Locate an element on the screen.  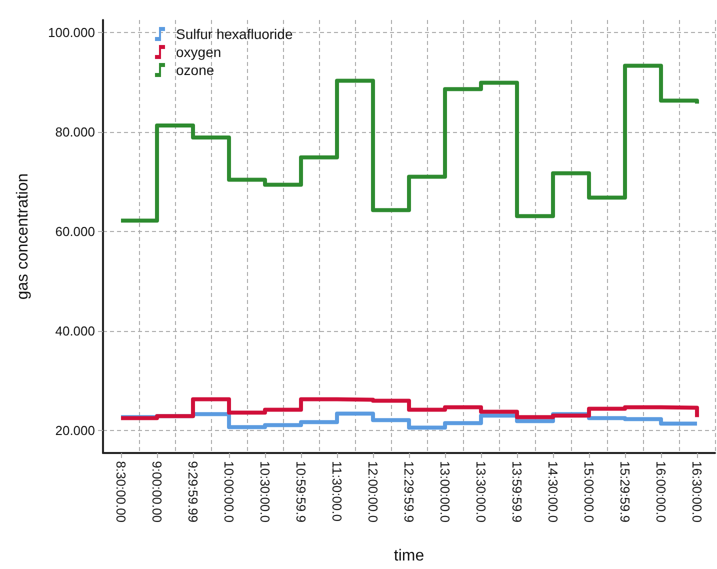
x-tick-label: 12:29:59.9 is located at coordinates (409, 491).